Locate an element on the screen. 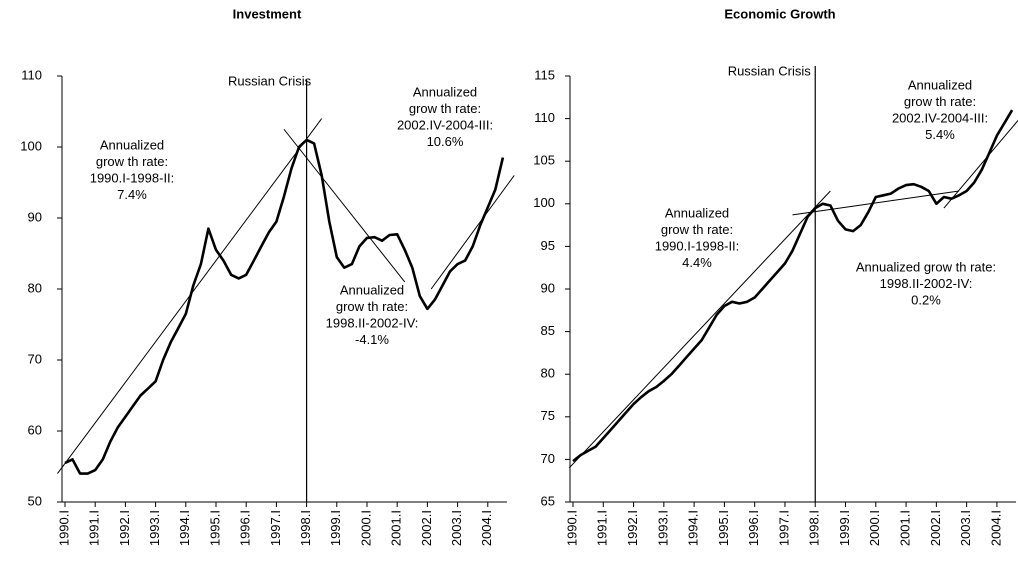 This screenshot has width=1018, height=567. annotation: -4.1% is located at coordinates (372, 339).